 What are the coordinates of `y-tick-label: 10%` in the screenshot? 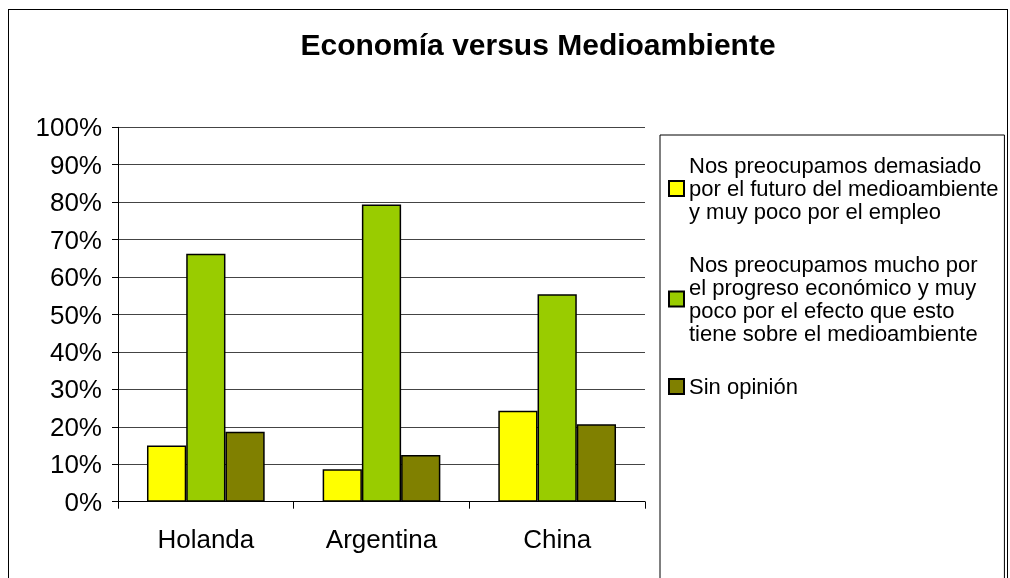 It's located at (75, 464).